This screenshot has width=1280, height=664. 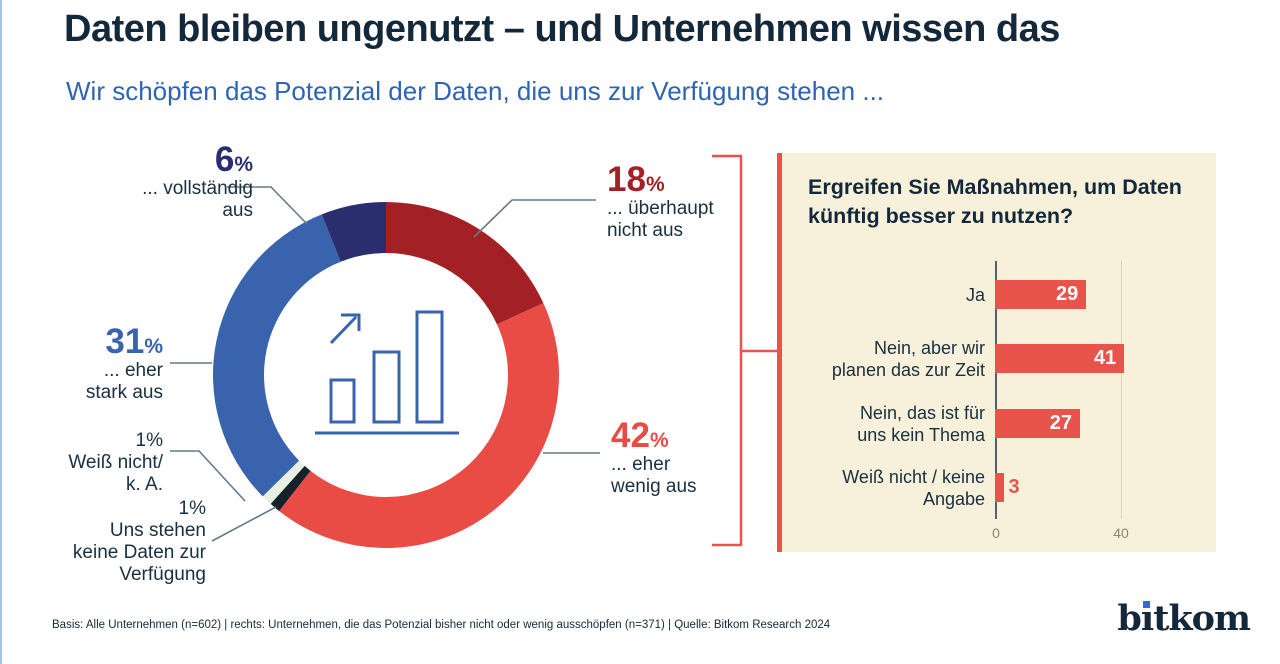 What do you see at coordinates (244, 524) in the screenshot?
I see `leader-1-keine-daten` at bounding box center [244, 524].